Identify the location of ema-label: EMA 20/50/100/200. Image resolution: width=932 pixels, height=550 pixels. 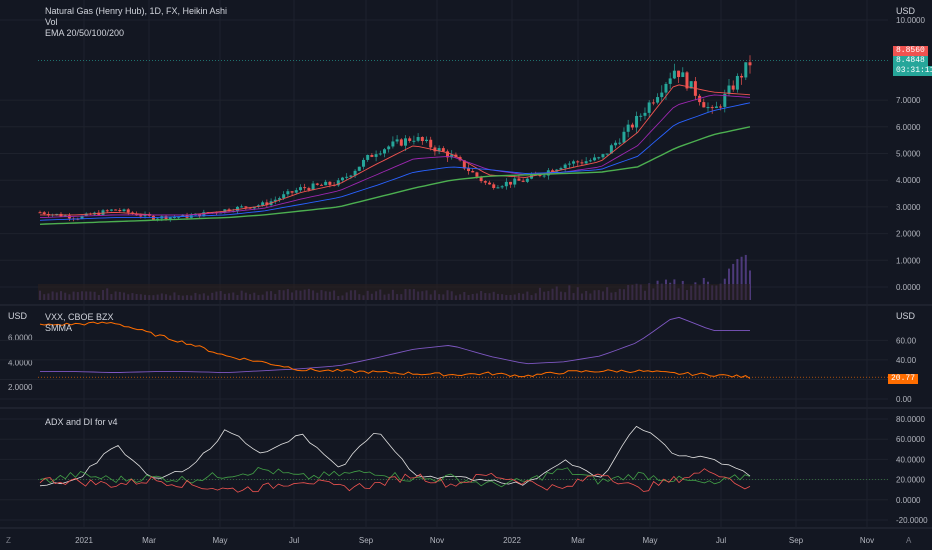
(85, 33).